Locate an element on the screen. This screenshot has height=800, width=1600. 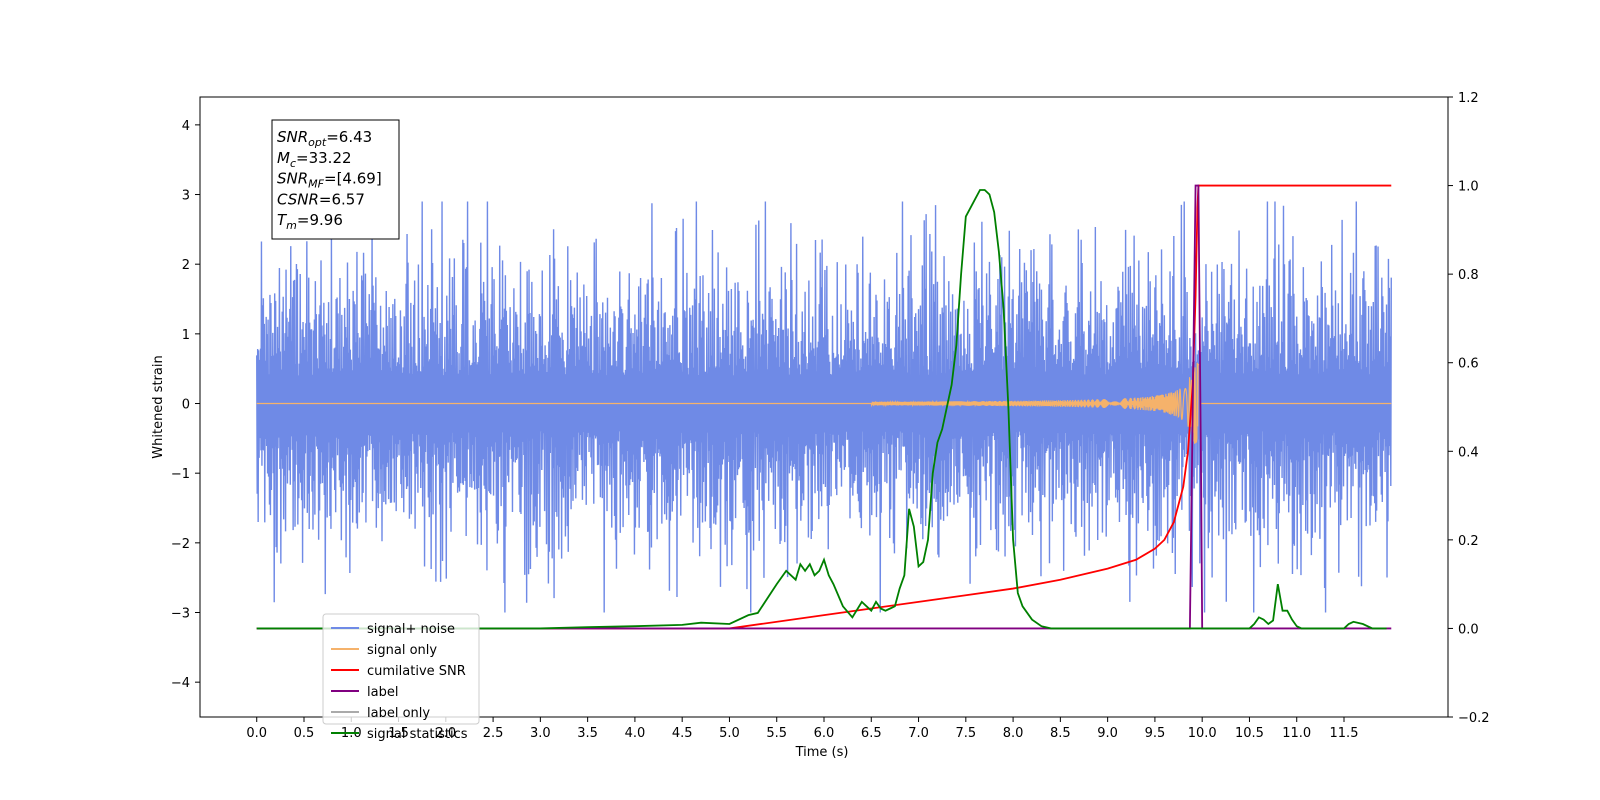
x-axis-label: Time (s) is located at coordinates (822, 752).